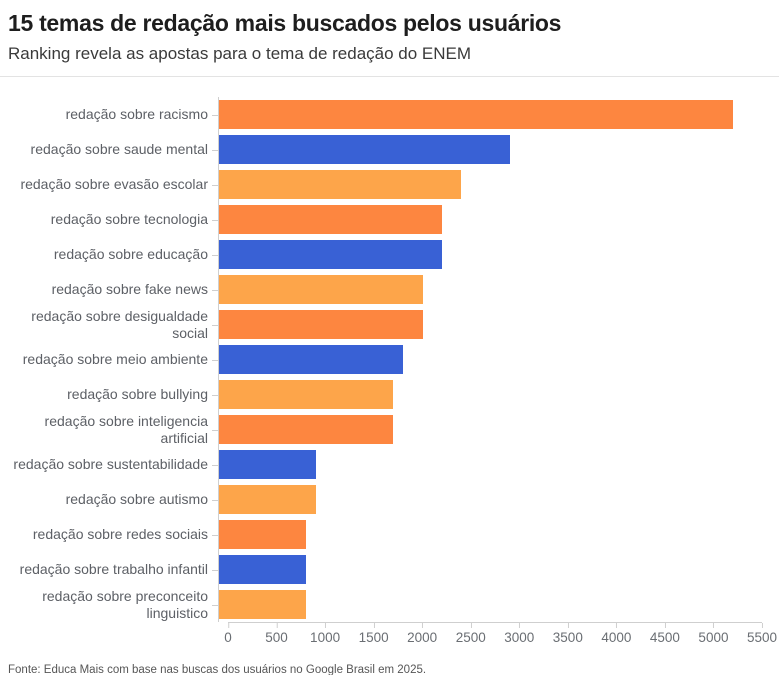 This screenshot has width=779, height=675. I want to click on header-divider, so click(389, 76).